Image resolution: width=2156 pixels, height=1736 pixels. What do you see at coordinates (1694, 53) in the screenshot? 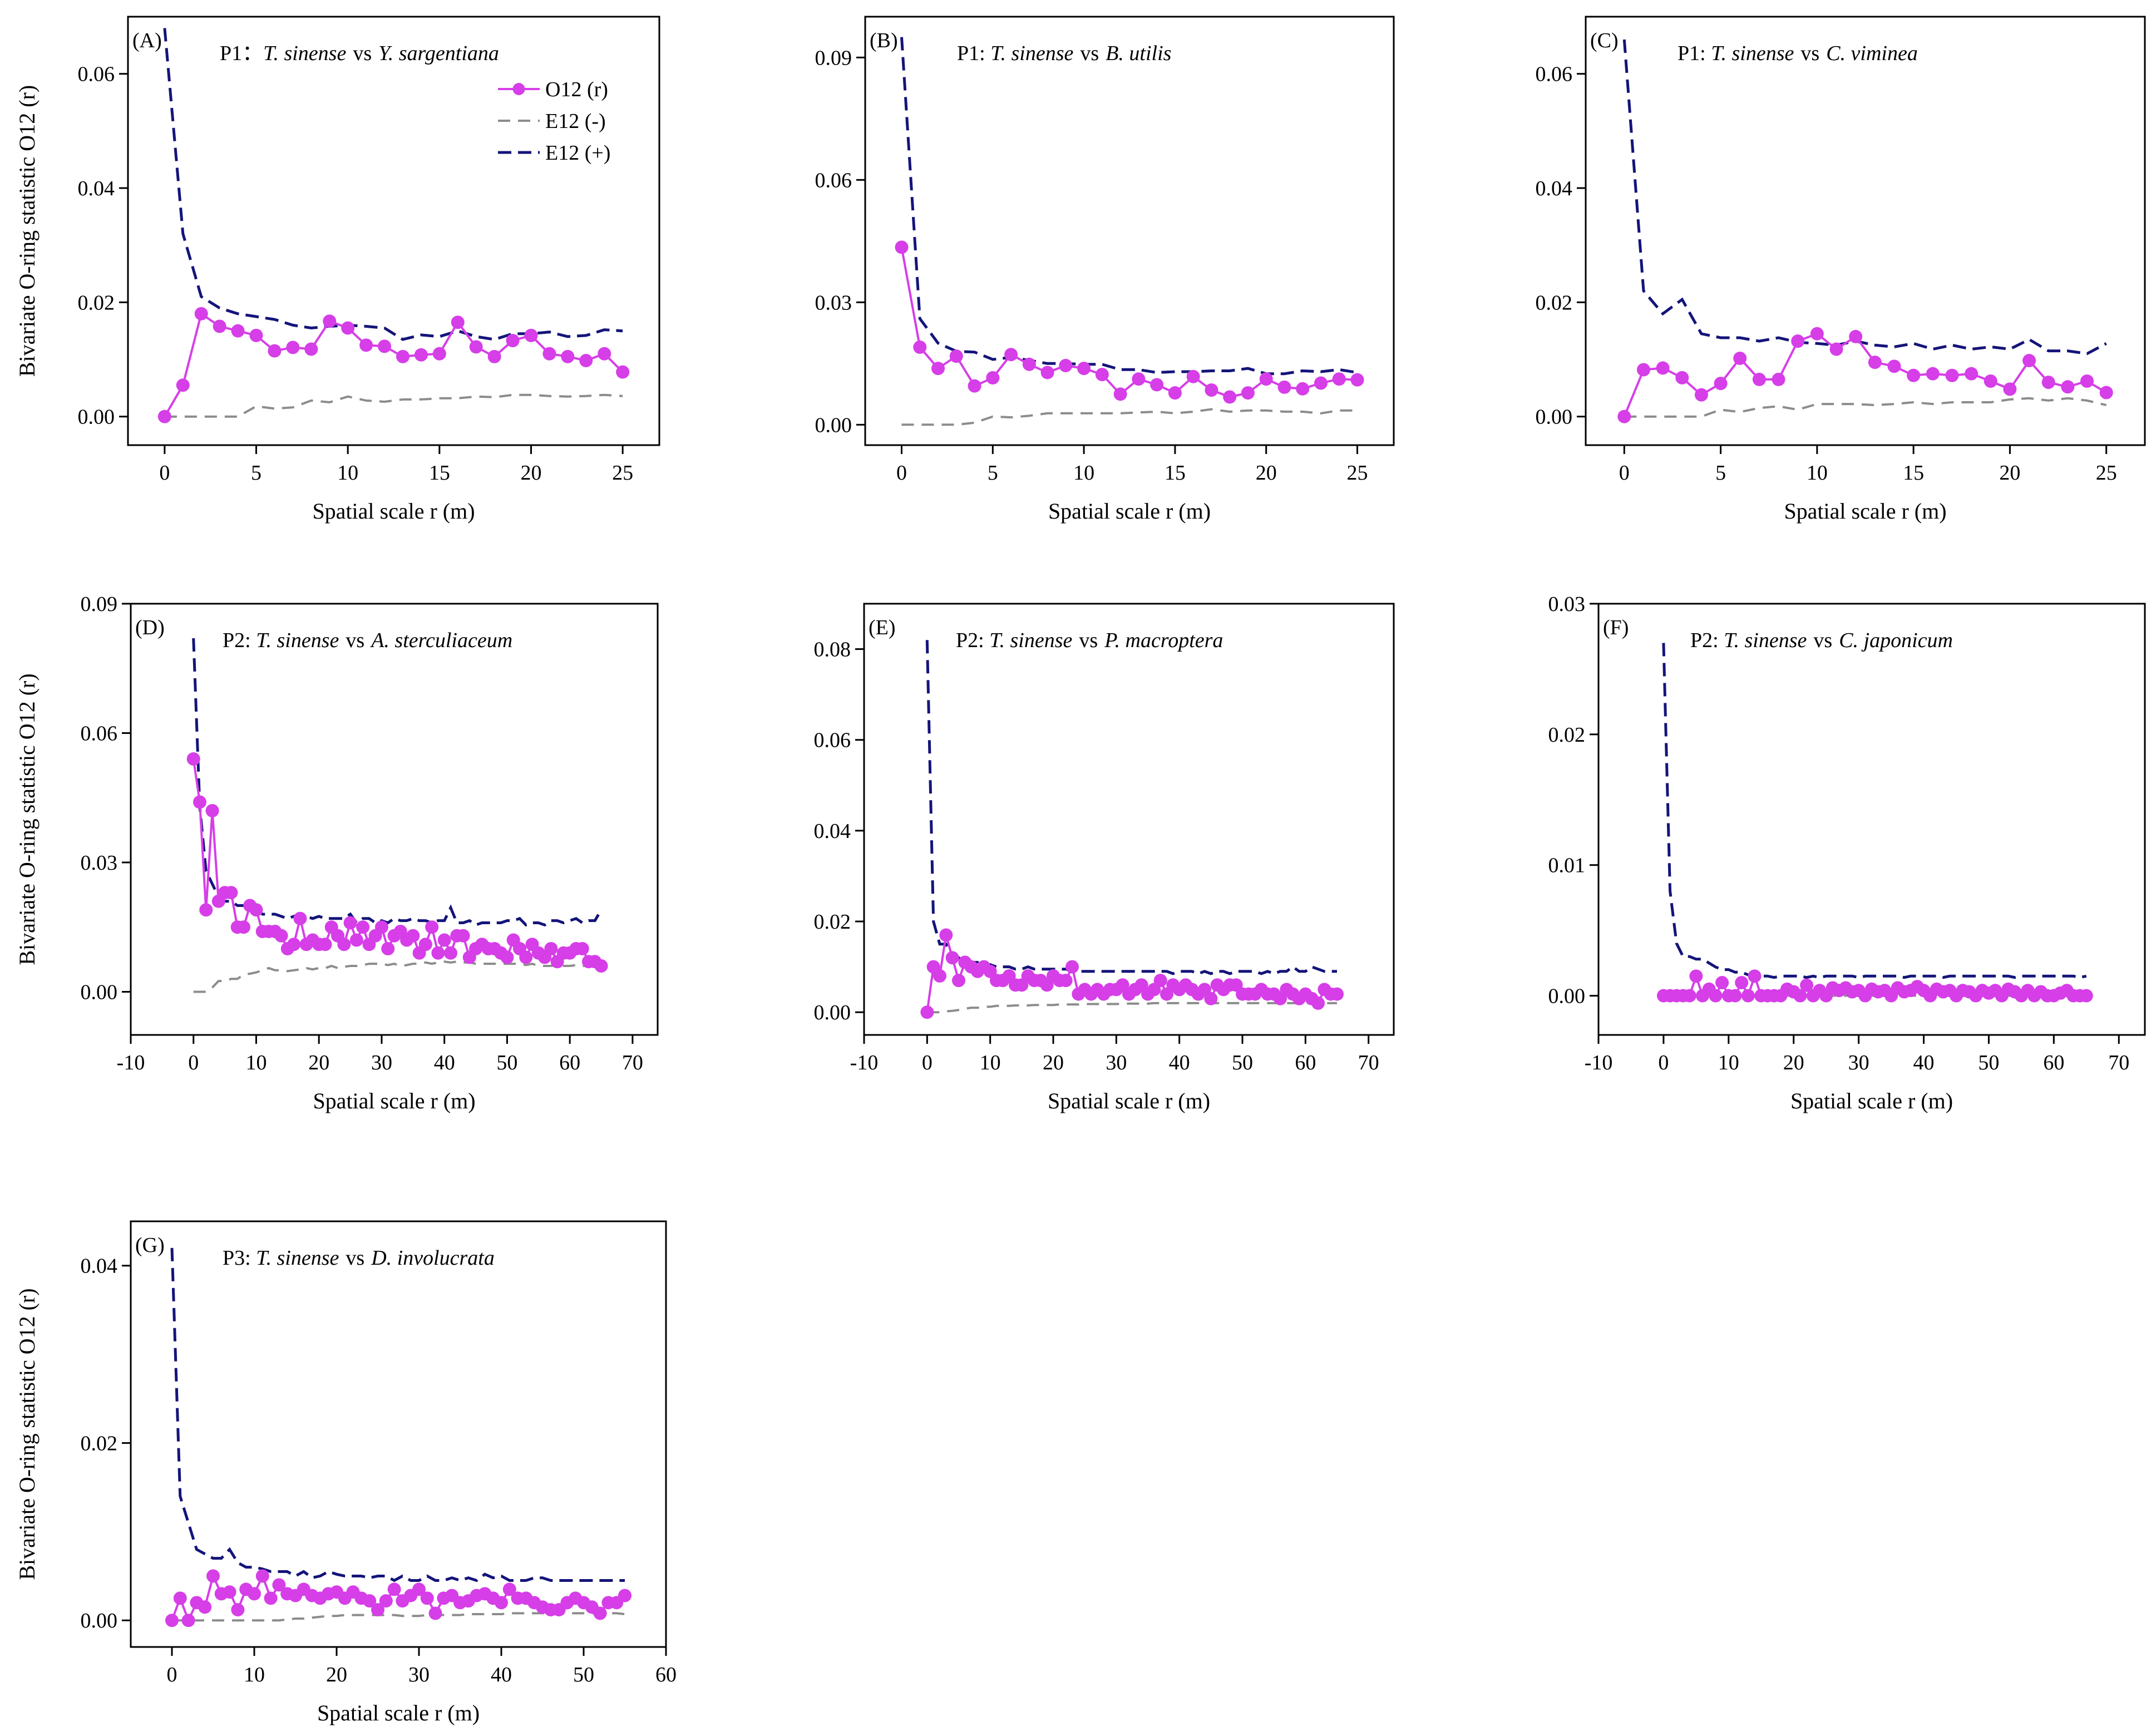
I see `title-prefix: P1:` at bounding box center [1694, 53].